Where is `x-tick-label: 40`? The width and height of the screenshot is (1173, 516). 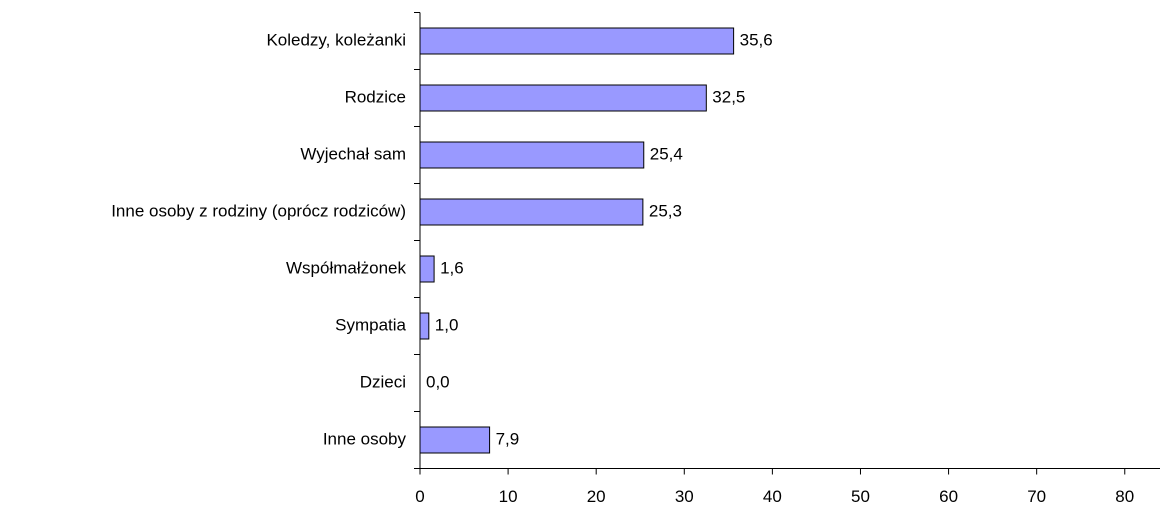
x-tick-label: 40 is located at coordinates (772, 496).